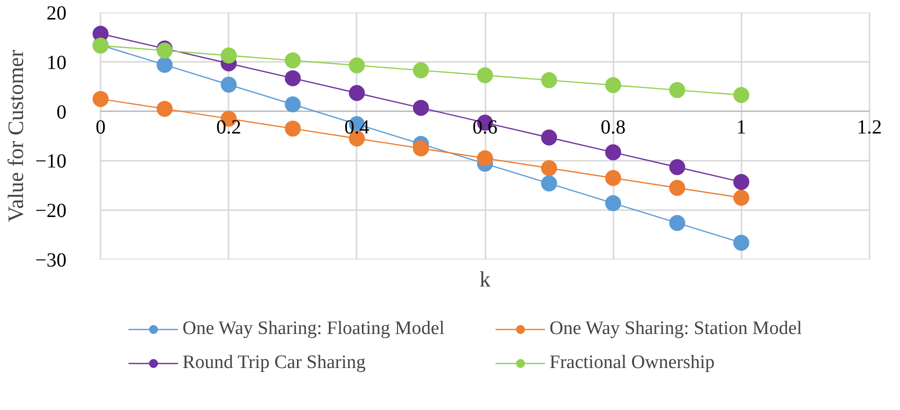 The height and width of the screenshot is (410, 900). Describe the element at coordinates (50, 261) in the screenshot. I see `y-tick-label: −30` at that location.